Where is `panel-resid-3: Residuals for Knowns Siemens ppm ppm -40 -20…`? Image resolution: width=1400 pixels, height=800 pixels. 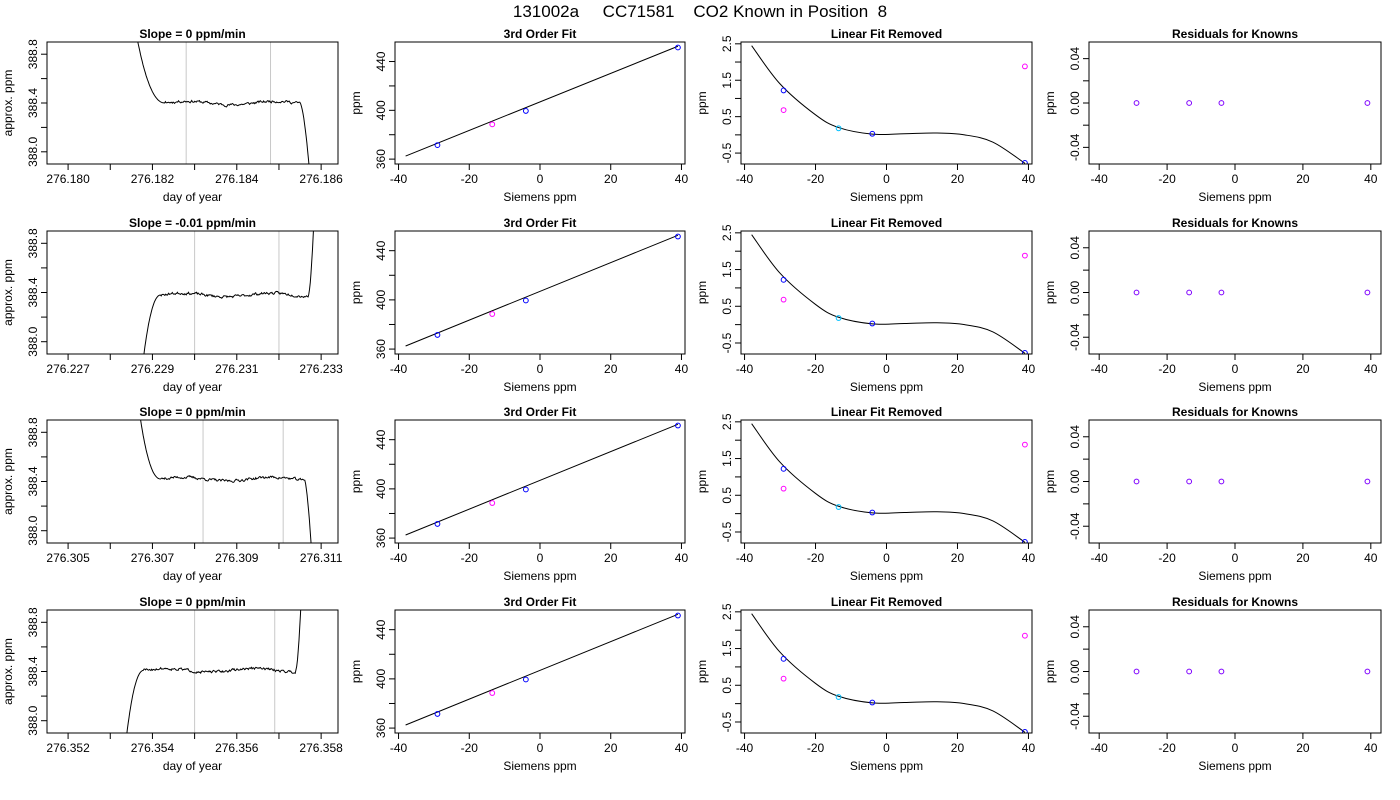
panel-resid-3: Residuals for Knowns Siemens ppm ppm -40 -20… is located at coordinates (1212, 494).